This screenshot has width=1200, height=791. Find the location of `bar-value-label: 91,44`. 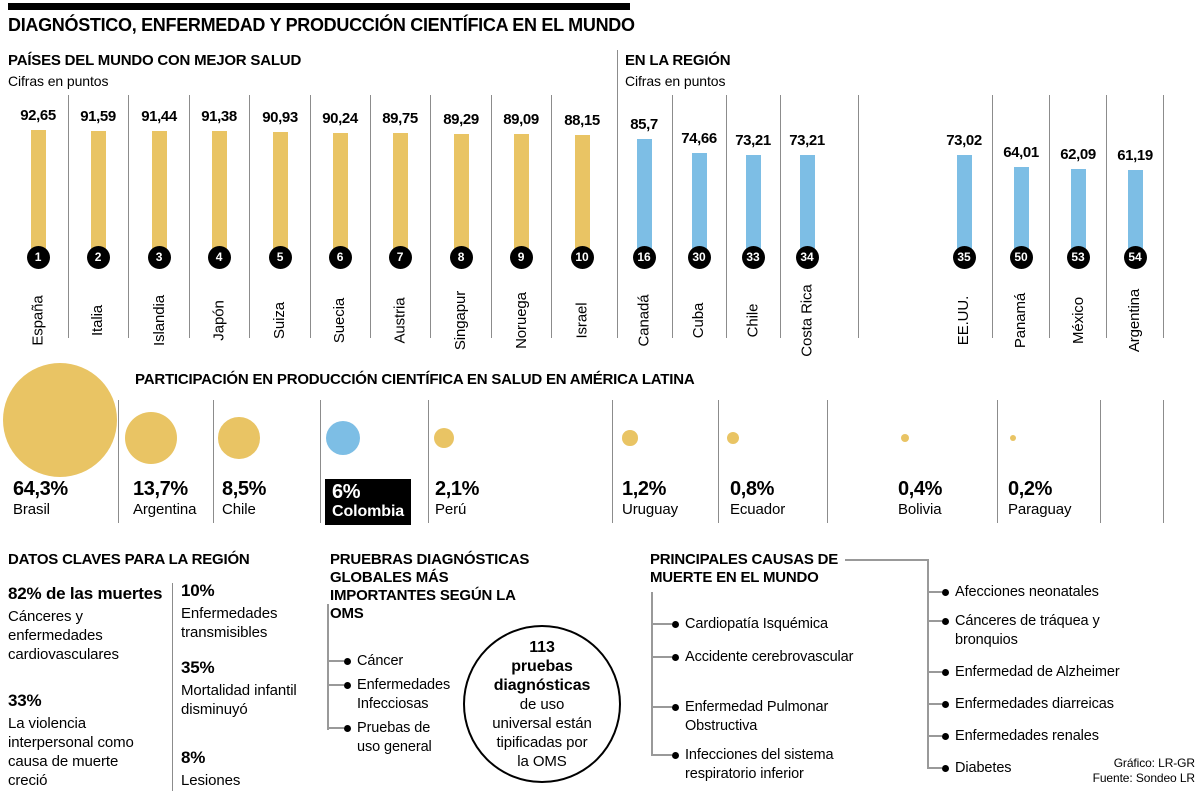

bar-value-label: 91,44 is located at coordinates (159, 117).